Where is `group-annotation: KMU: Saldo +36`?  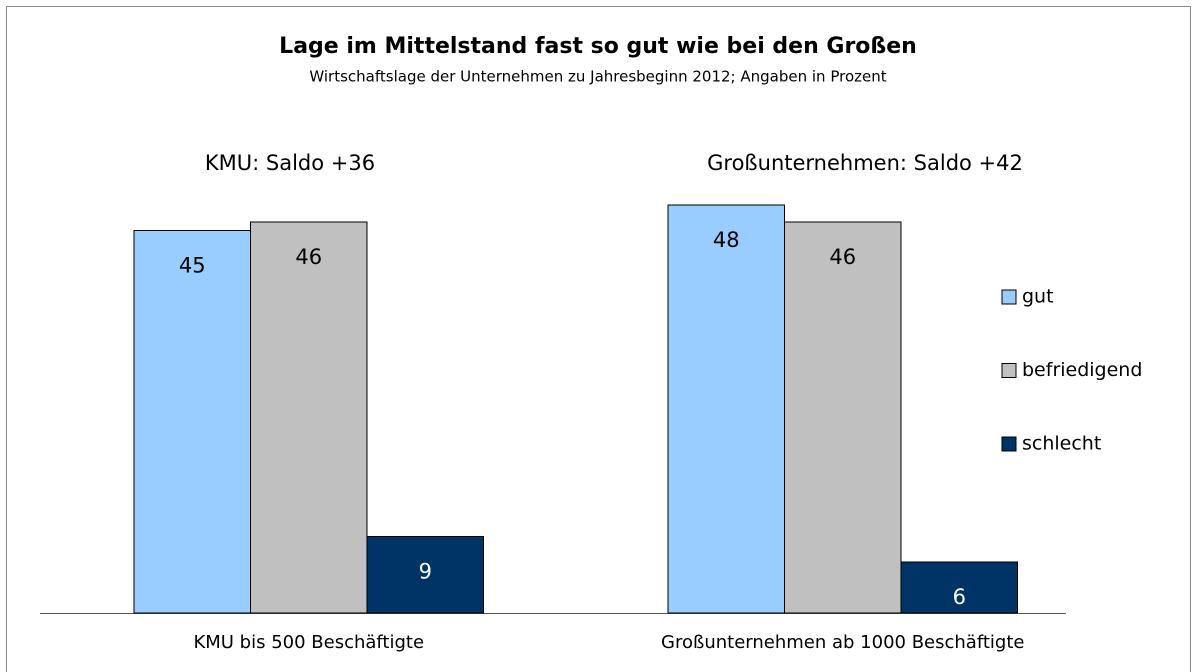
group-annotation: KMU: Saldo +36 is located at coordinates (290, 163).